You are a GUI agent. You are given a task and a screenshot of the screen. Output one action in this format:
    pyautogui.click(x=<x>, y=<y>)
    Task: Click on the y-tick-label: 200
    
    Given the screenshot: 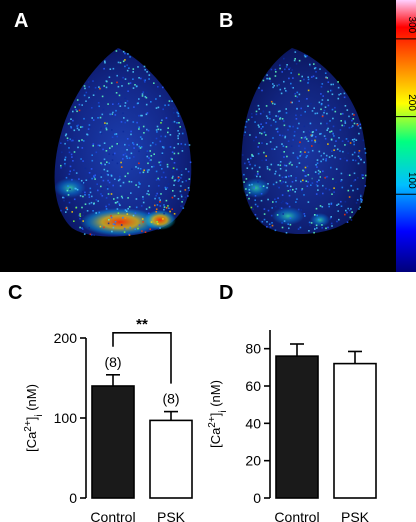 What is the action you would take?
    pyautogui.click(x=66, y=338)
    